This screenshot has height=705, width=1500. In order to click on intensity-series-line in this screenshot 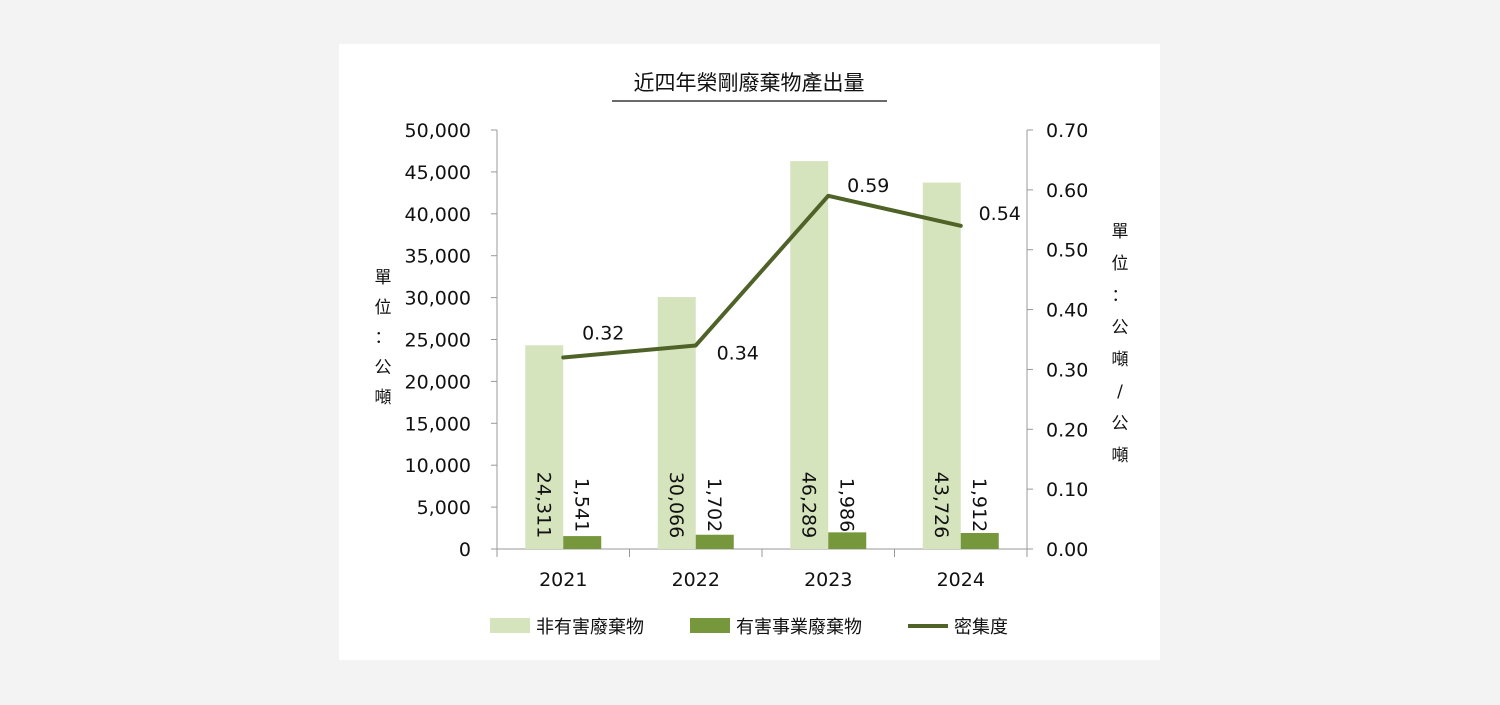, I will do `click(762, 276)`.